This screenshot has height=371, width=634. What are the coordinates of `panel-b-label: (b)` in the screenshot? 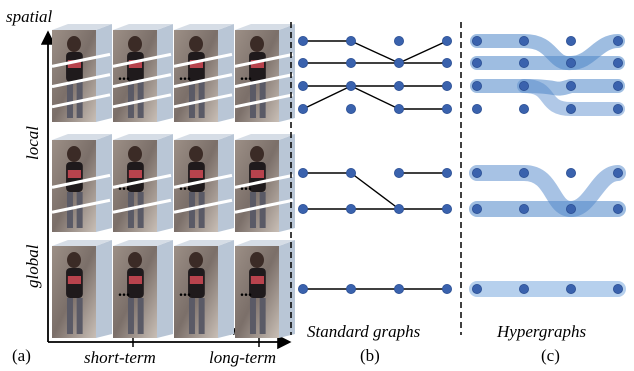 It's located at (370, 355).